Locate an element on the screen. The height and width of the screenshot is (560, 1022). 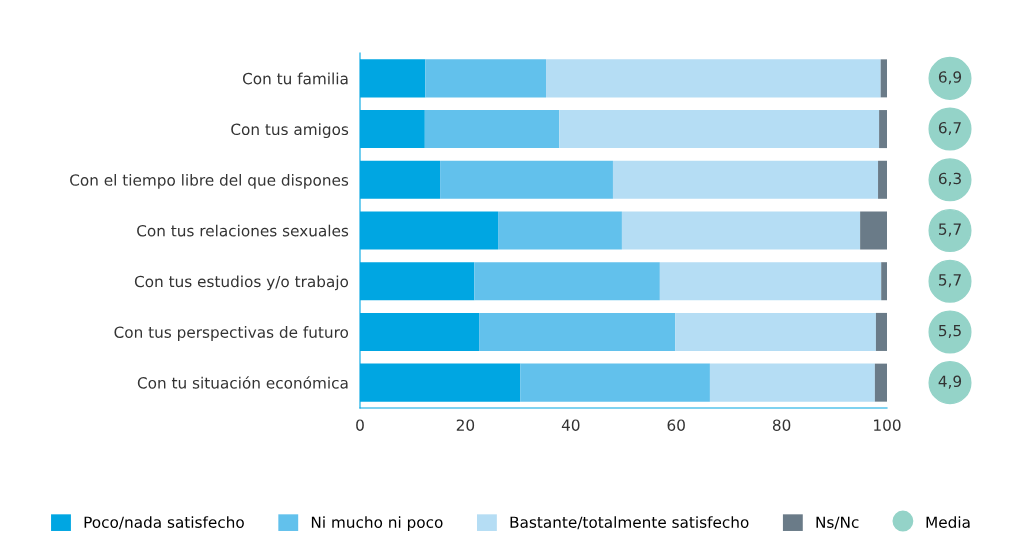
x-tick-label: 20 is located at coordinates (465, 425).